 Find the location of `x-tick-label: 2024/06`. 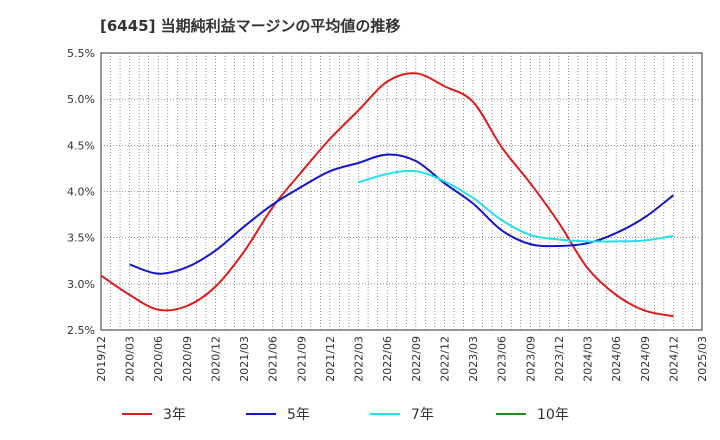

x-tick-label: 2024/06 is located at coordinates (616, 359).